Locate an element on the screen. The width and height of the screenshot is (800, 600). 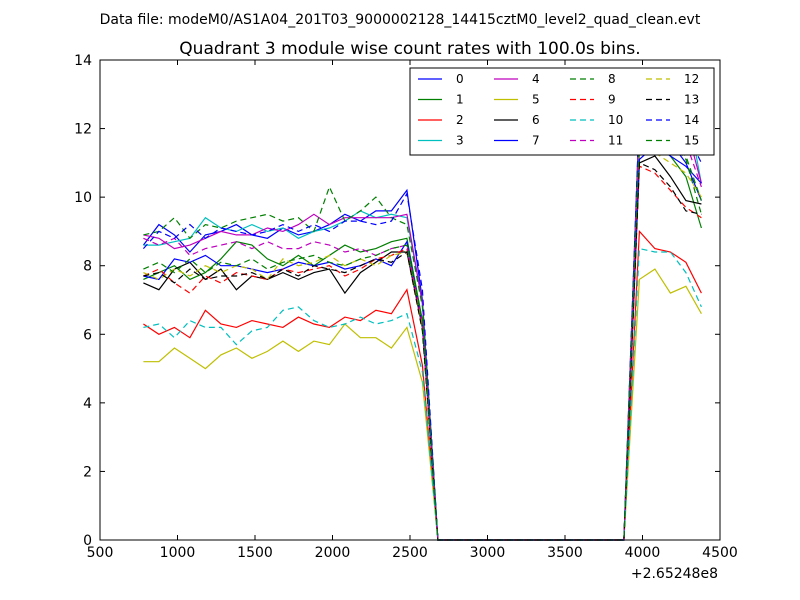
x-axis-offset-label: +2.65248e8 is located at coordinates (674, 574).